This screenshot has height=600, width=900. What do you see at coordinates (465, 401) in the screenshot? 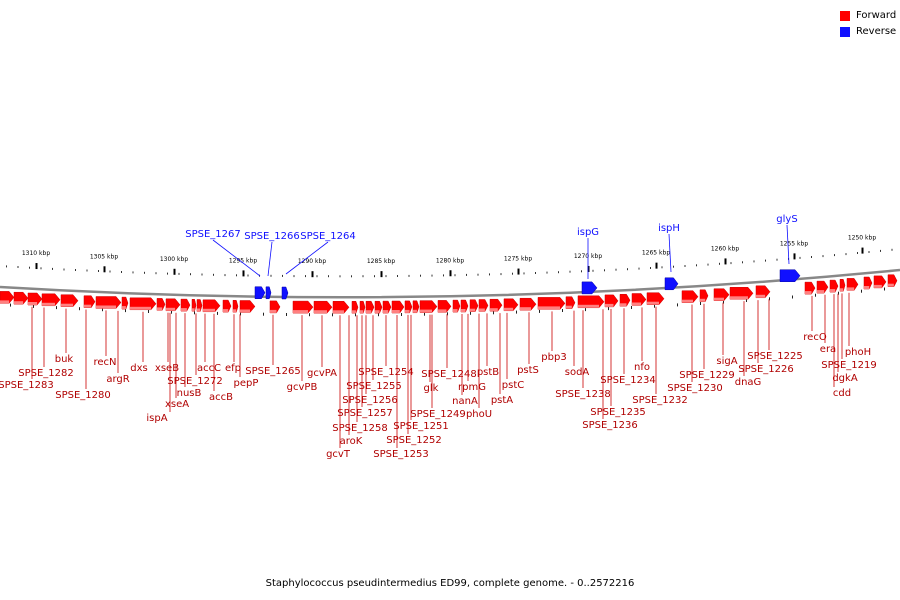
I see `forward-gene-label: nanA` at bounding box center [465, 401].